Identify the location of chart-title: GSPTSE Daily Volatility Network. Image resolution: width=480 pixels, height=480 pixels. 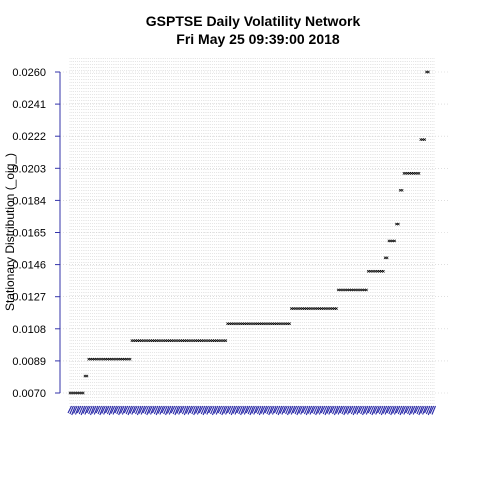
(253, 21).